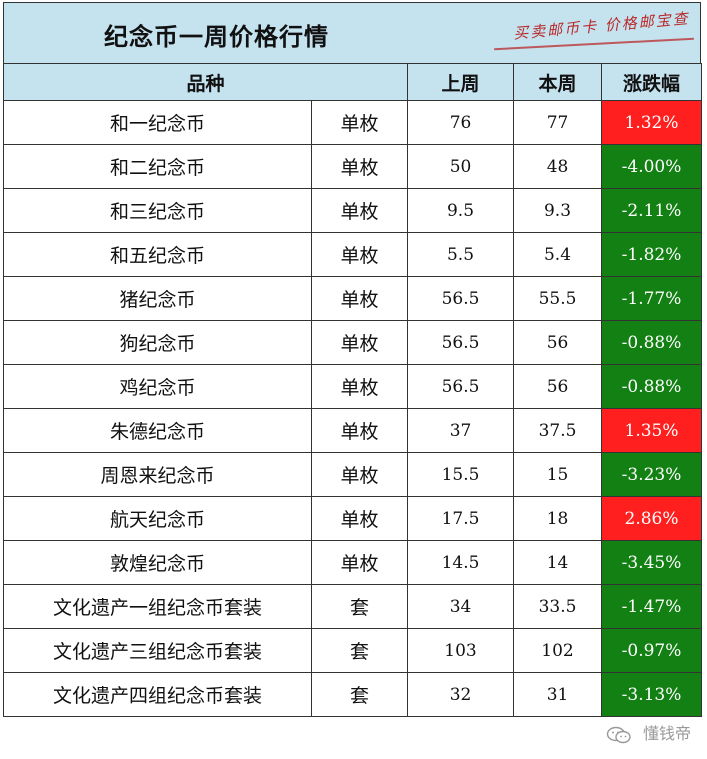 The width and height of the screenshot is (707, 759). Describe the element at coordinates (601, 26) in the screenshot. I see `stamp-text: 买卖邮币卡 价格邮宝查` at that location.